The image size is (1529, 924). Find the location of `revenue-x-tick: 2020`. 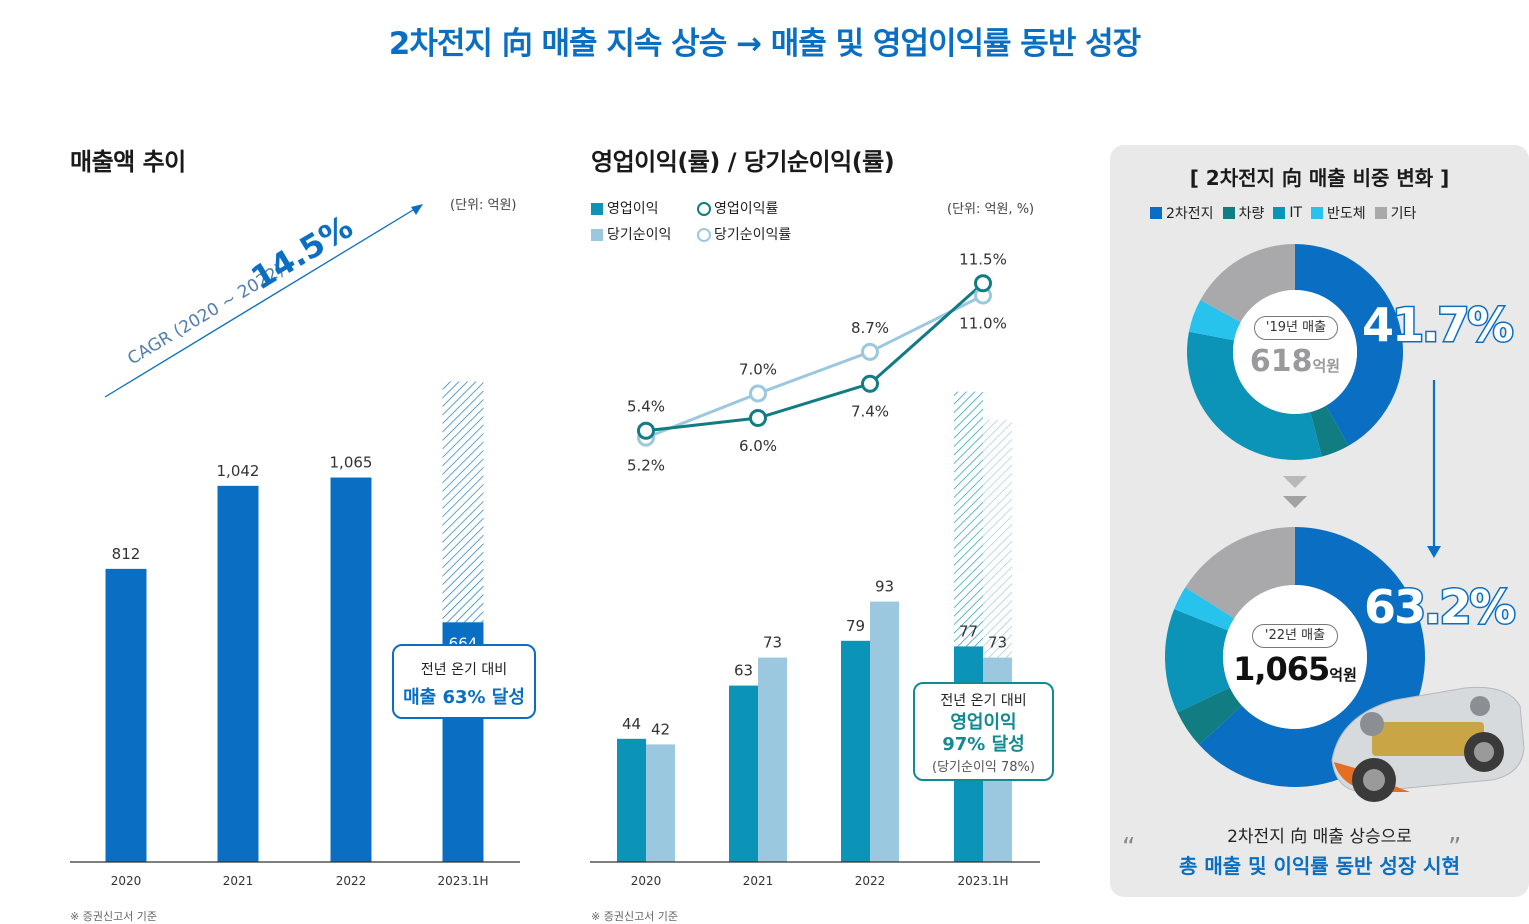

revenue-x-tick: 2020 is located at coordinates (126, 881).